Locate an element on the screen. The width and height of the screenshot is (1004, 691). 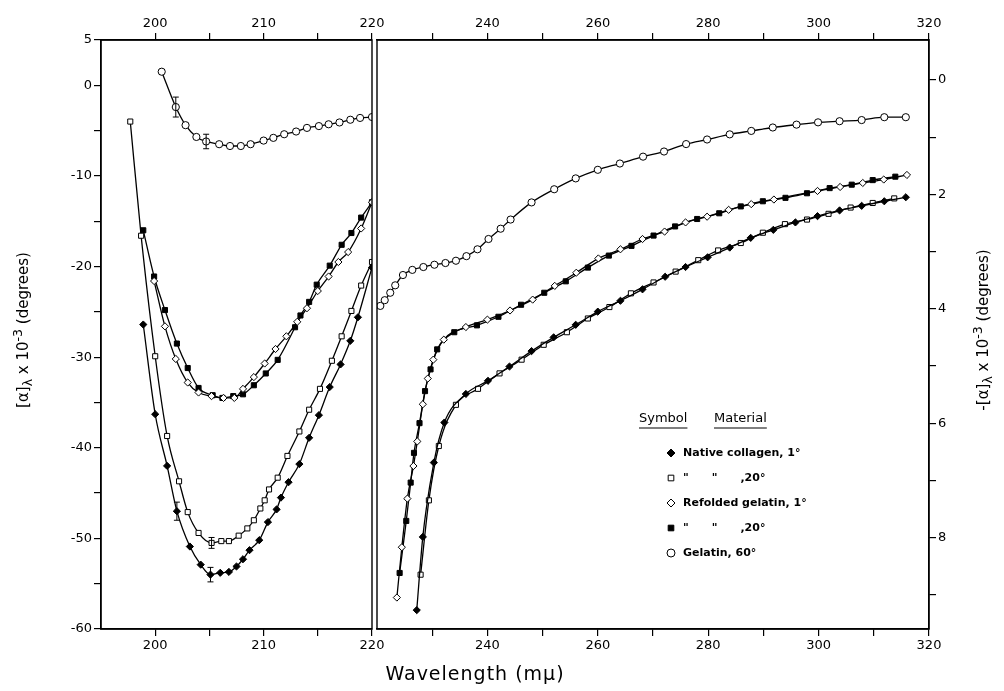
y-tick-label: -50 is located at coordinates (81, 537).